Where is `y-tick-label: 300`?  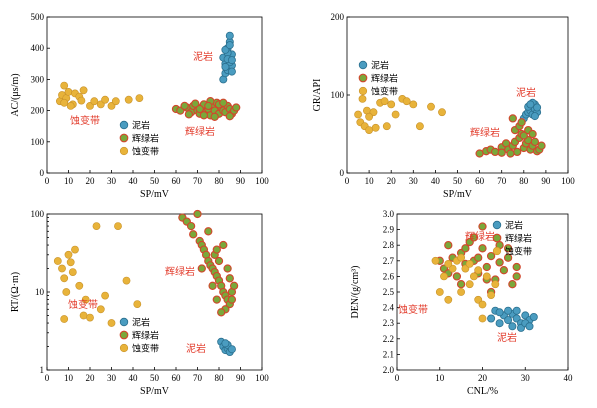 y-tick-label: 300 is located at coordinates (38, 79).